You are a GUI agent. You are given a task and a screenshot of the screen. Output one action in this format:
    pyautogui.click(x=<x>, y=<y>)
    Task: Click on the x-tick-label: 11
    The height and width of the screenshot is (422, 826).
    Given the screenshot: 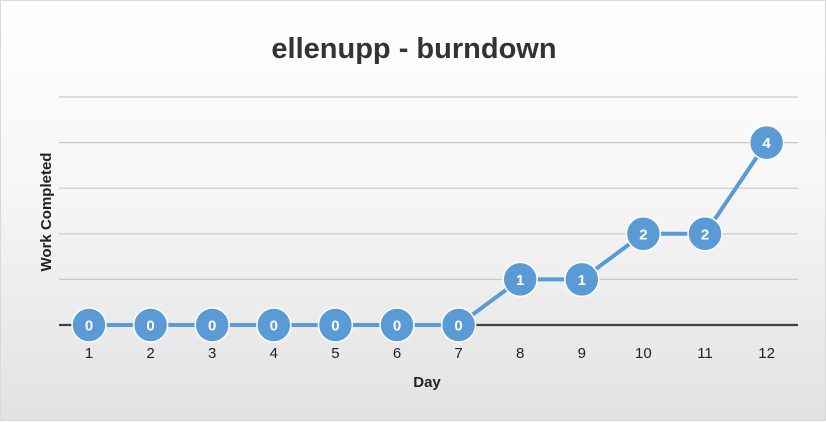 What is the action you would take?
    pyautogui.click(x=705, y=353)
    